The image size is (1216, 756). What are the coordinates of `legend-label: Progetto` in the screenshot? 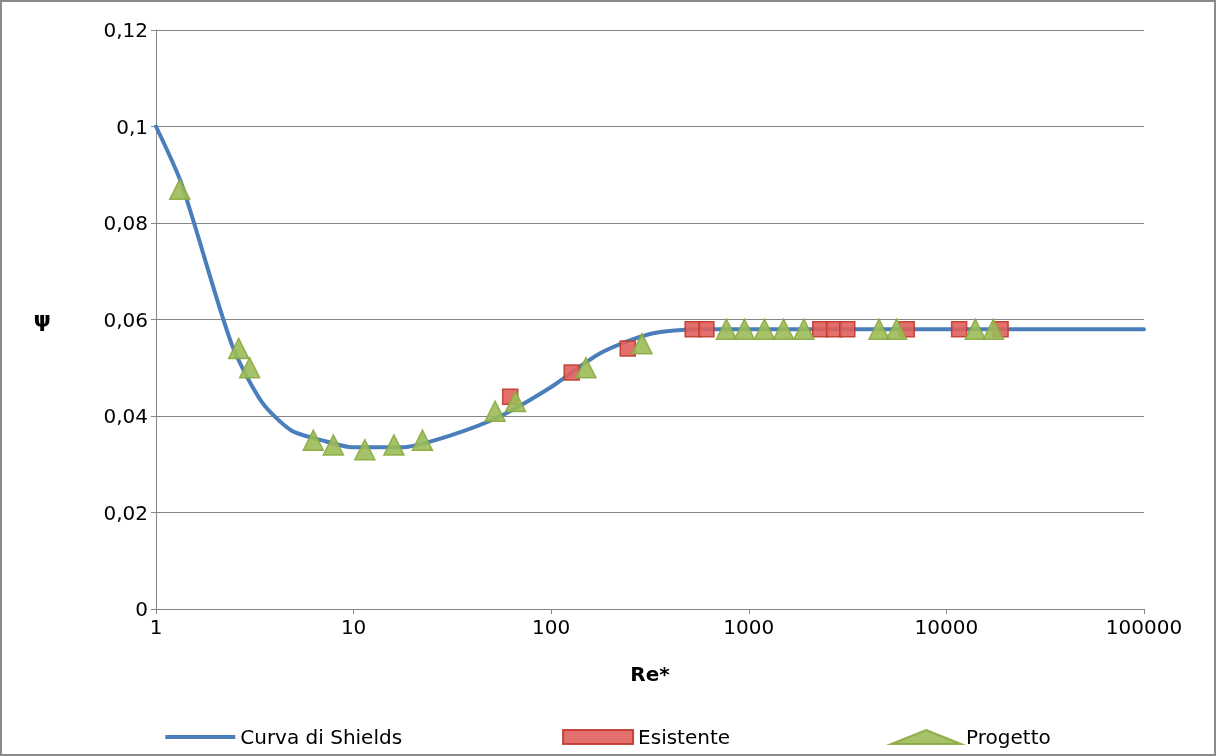 It's located at (1008, 737).